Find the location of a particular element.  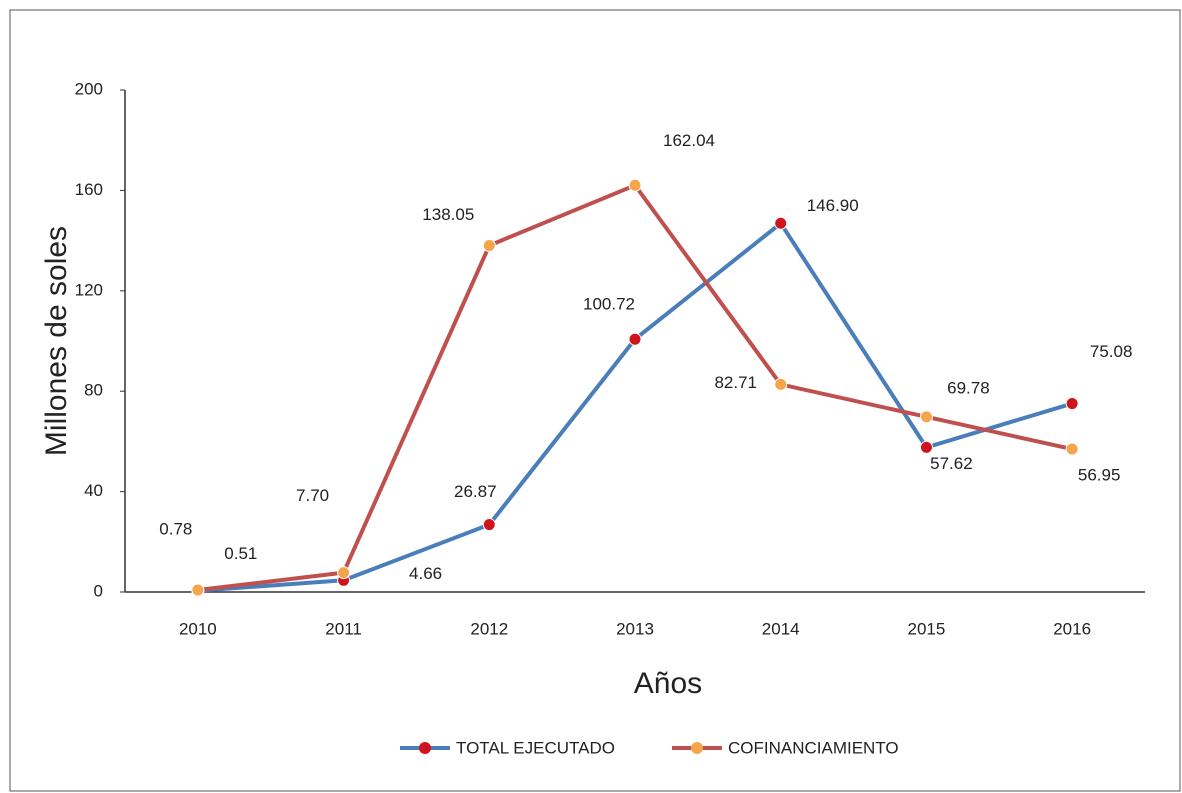

data-label: 82.71 is located at coordinates (735, 382).